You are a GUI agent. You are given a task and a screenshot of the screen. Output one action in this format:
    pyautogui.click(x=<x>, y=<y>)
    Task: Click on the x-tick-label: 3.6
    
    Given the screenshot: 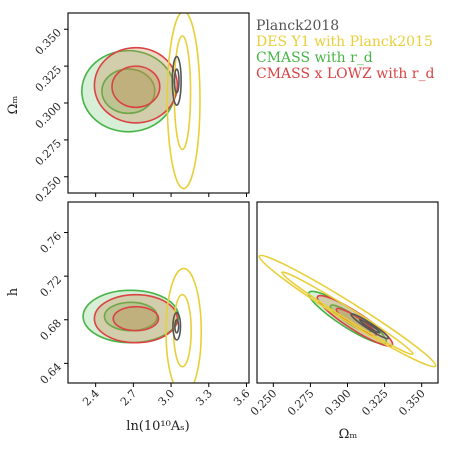 What is the action you would take?
    pyautogui.click(x=242, y=398)
    